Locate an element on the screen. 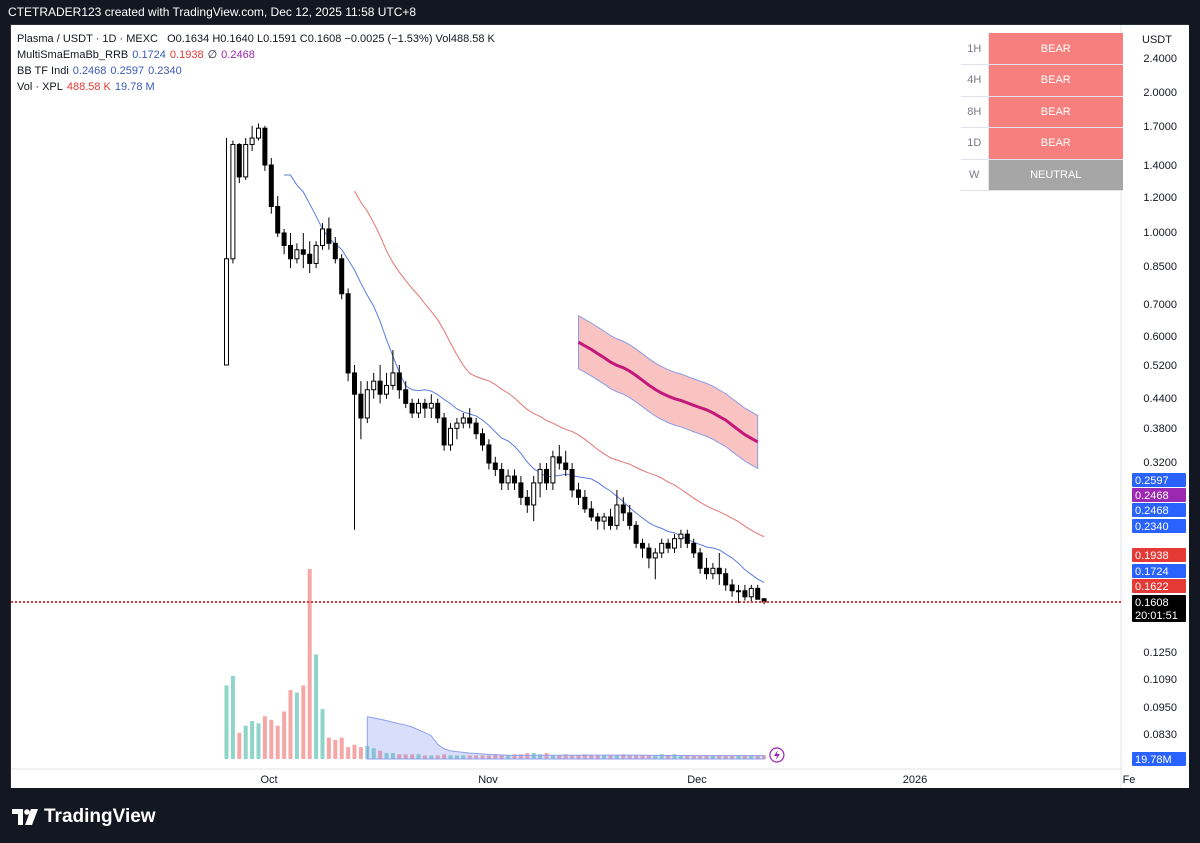 The width and height of the screenshot is (1200, 843). timeframe-label: 1H is located at coordinates (974, 49).